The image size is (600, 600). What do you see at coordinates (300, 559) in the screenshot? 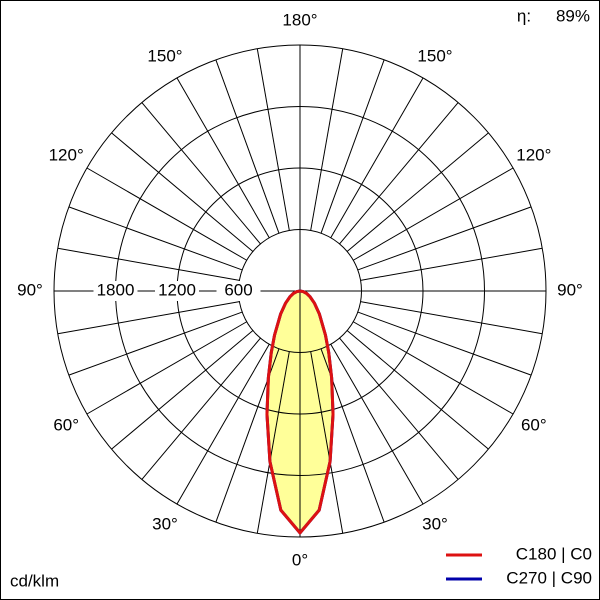
I see `angle-tick-label: 0°` at bounding box center [300, 559].